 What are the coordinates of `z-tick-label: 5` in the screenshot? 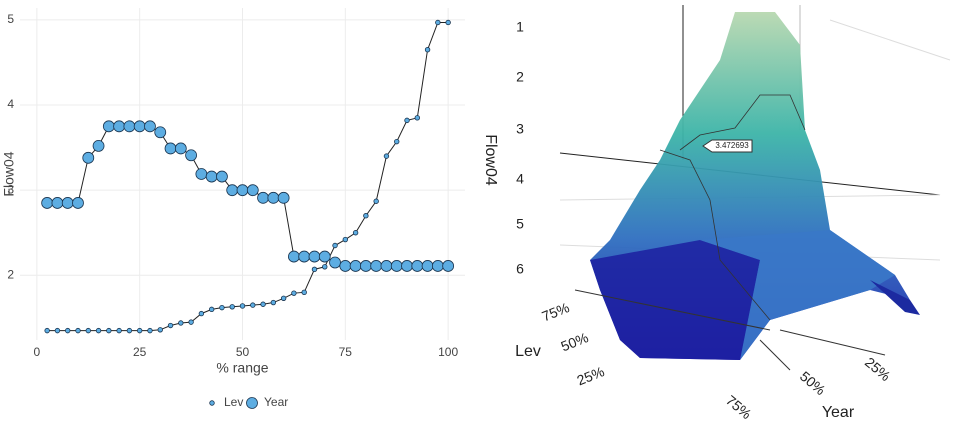 It's located at (520, 224).